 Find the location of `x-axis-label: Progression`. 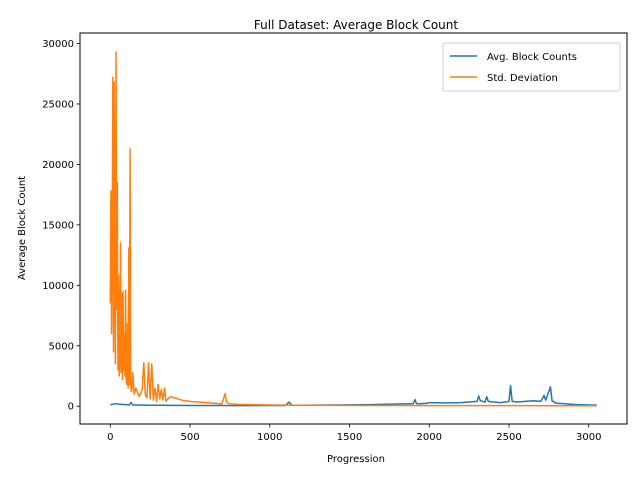

x-axis-label: Progression is located at coordinates (356, 459).